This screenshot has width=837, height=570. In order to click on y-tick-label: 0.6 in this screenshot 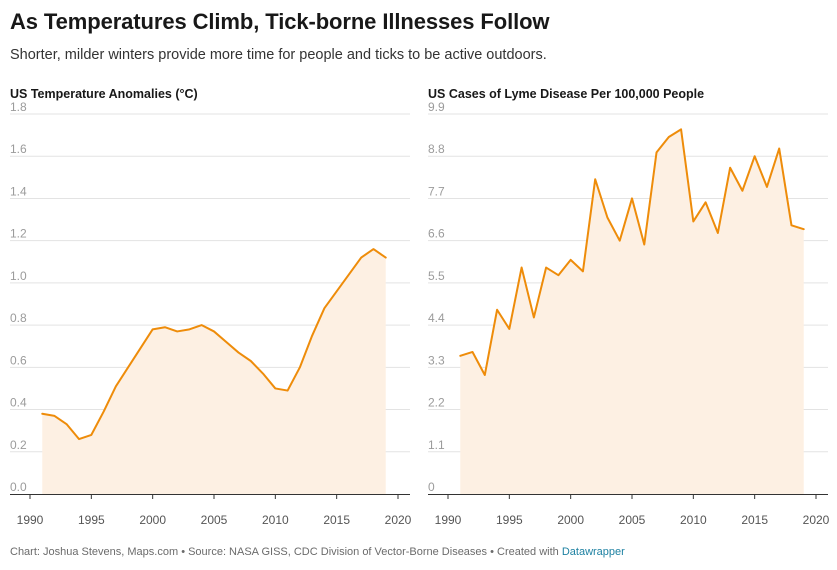, I will do `click(18, 360)`.